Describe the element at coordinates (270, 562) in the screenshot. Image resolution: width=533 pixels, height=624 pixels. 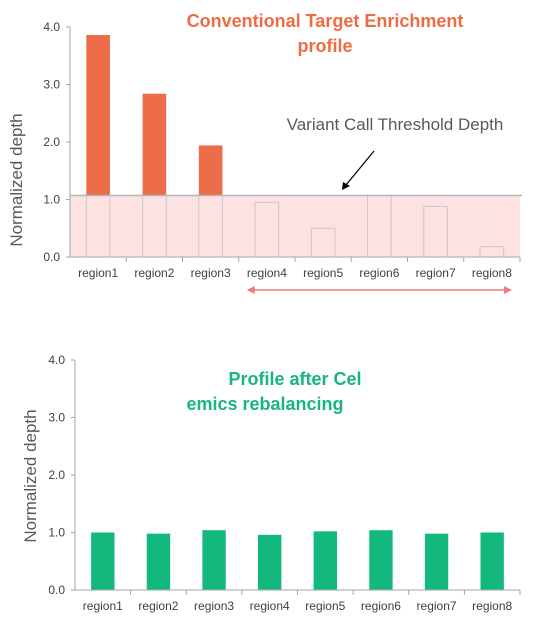
I see `bar-region4` at that location.